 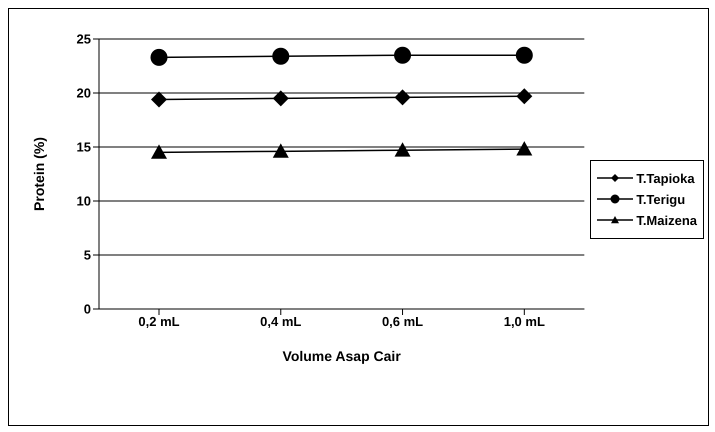 What do you see at coordinates (87, 309) in the screenshot?
I see `y-tick-label: 0` at bounding box center [87, 309].